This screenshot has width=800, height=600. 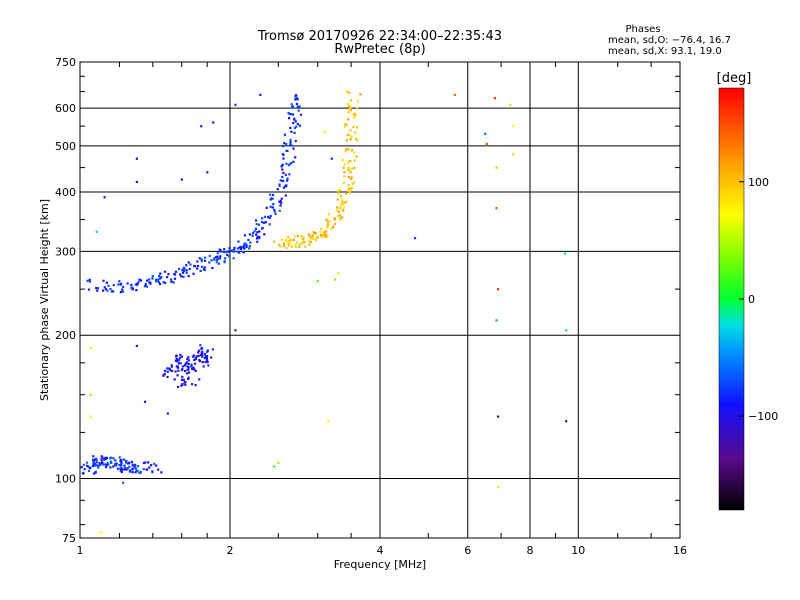 I want to click on stats-heading: Phases, so click(x=642, y=29).